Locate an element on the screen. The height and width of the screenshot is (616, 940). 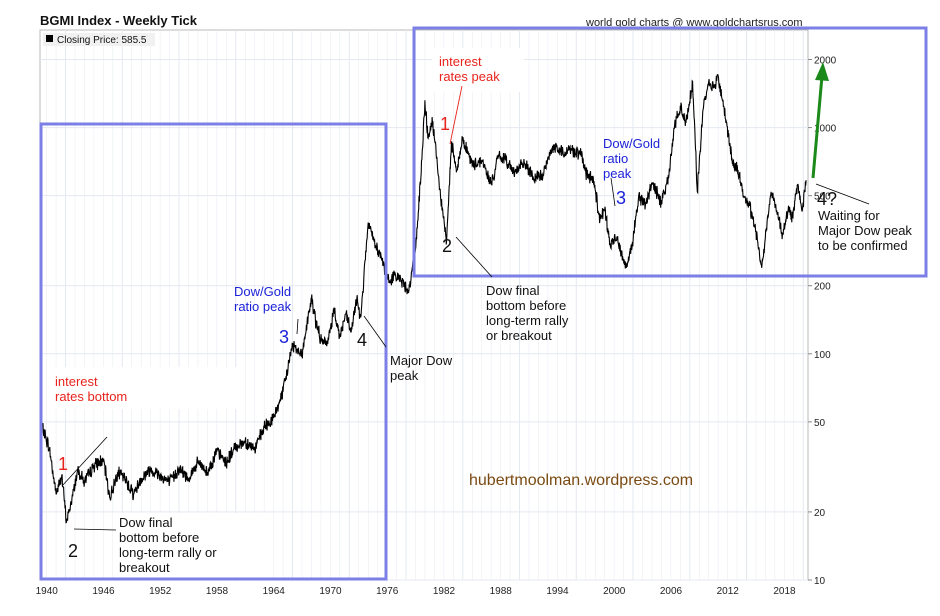
annotation-interest-rates-bottom: interest rates bottom is located at coordinates (91, 389).